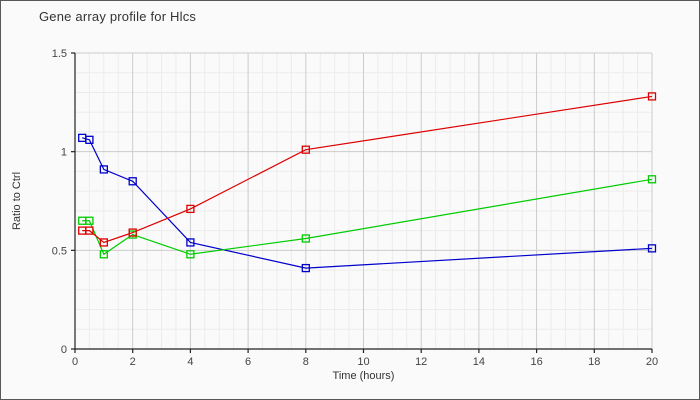 The width and height of the screenshot is (700, 400). Describe the element at coordinates (652, 362) in the screenshot. I see `x-tick-label: 20` at that location.